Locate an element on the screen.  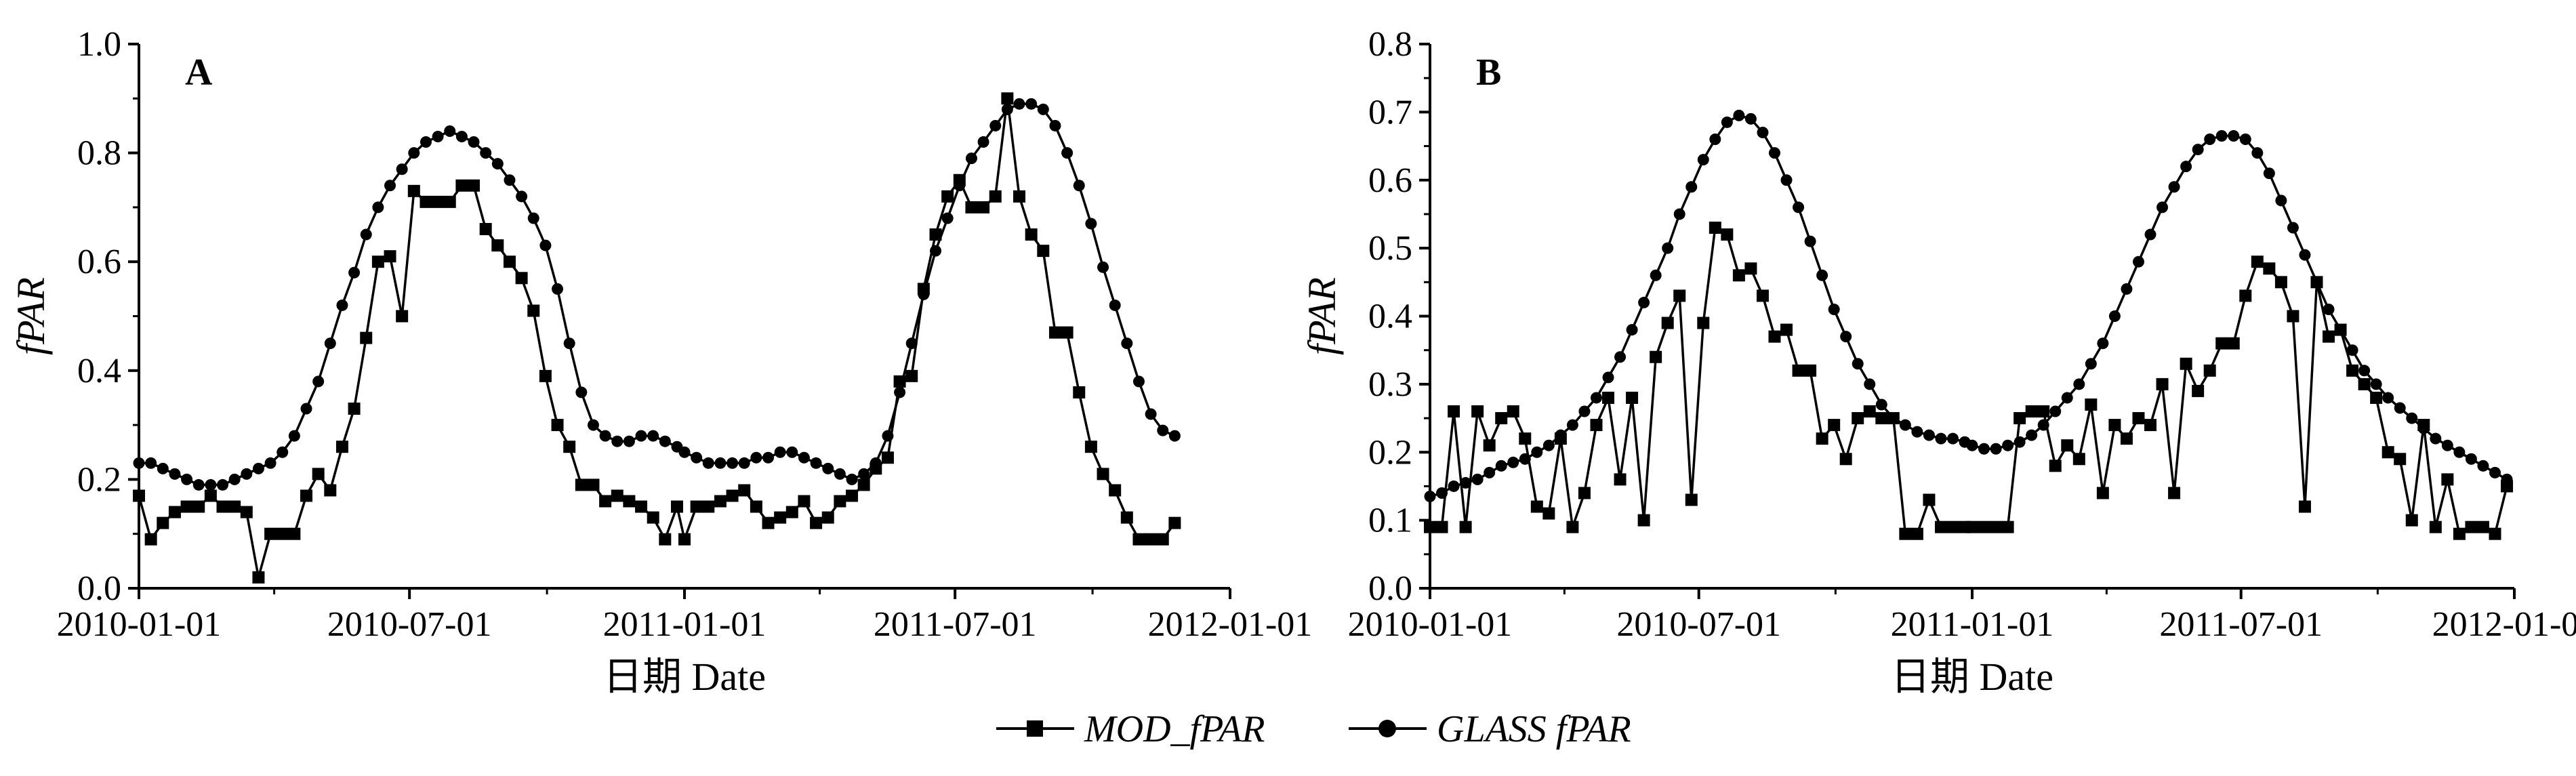
panel-label: B is located at coordinates (1489, 73).